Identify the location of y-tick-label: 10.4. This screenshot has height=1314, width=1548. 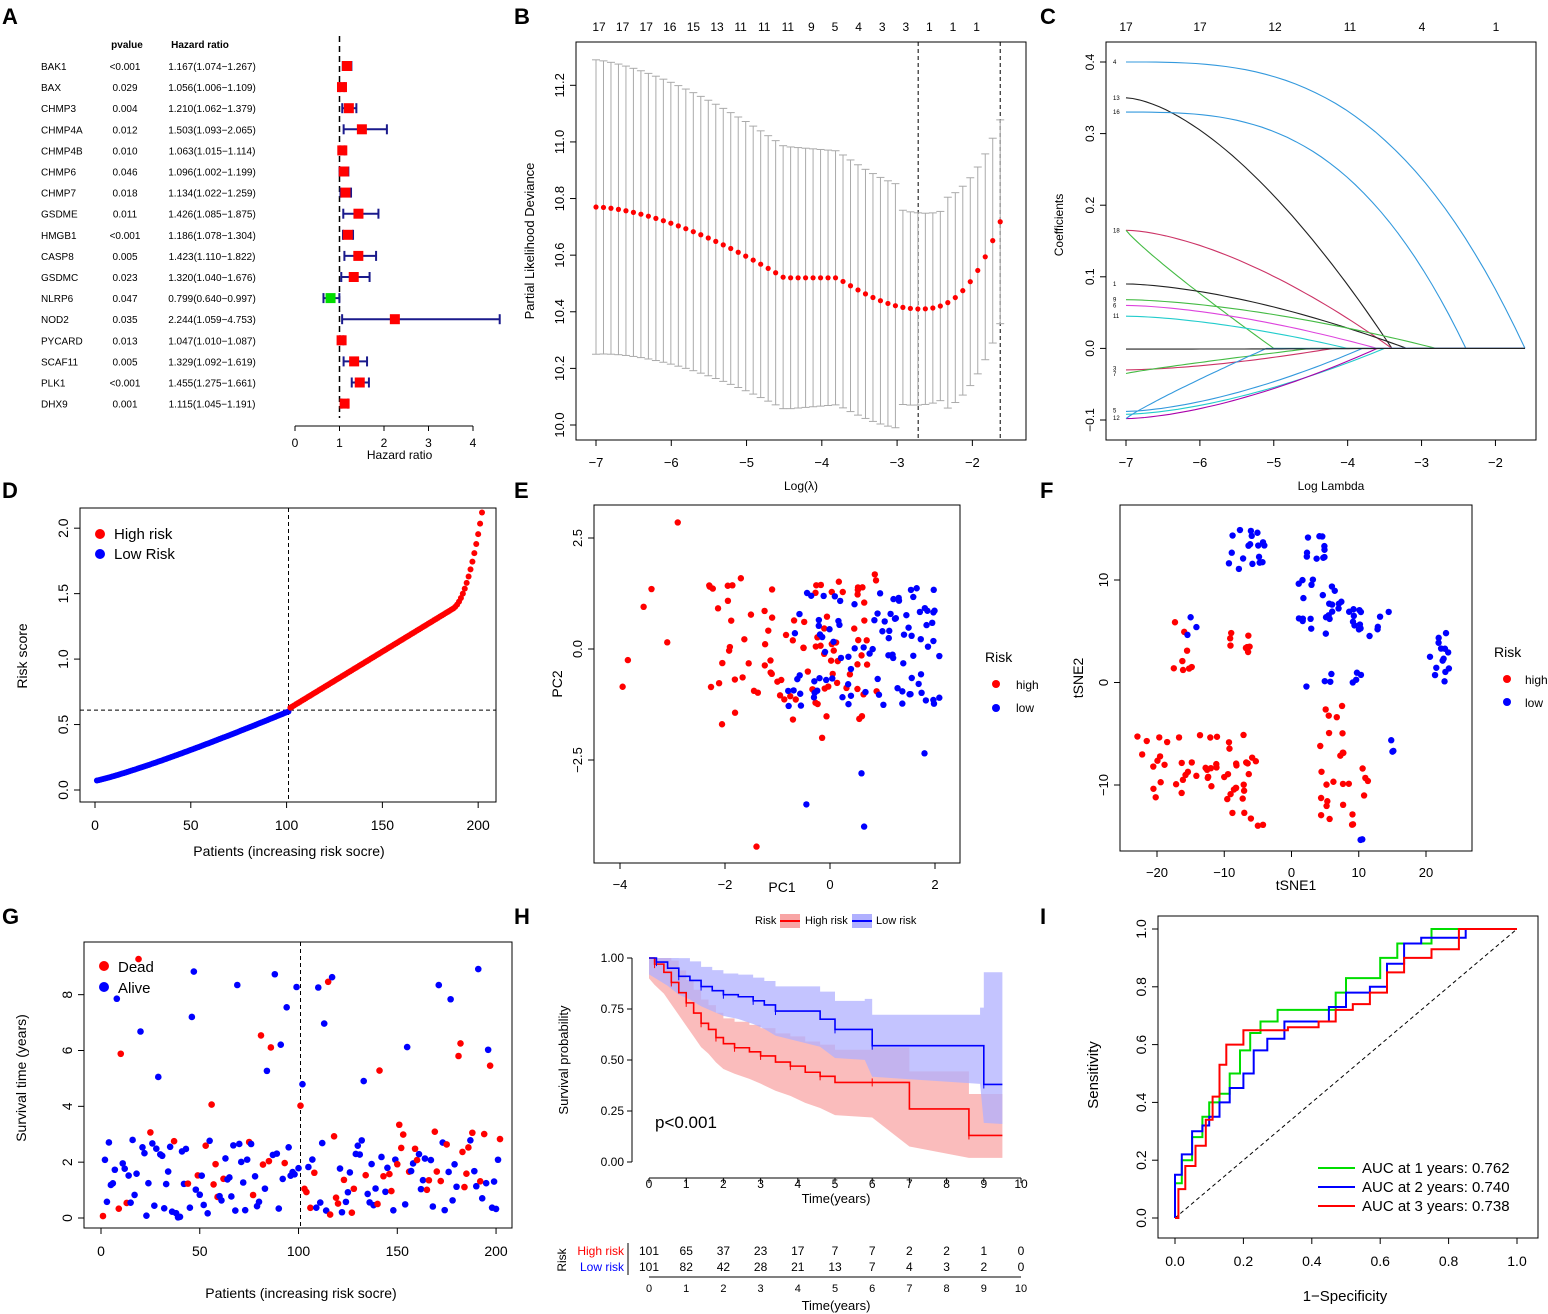
(559, 311).